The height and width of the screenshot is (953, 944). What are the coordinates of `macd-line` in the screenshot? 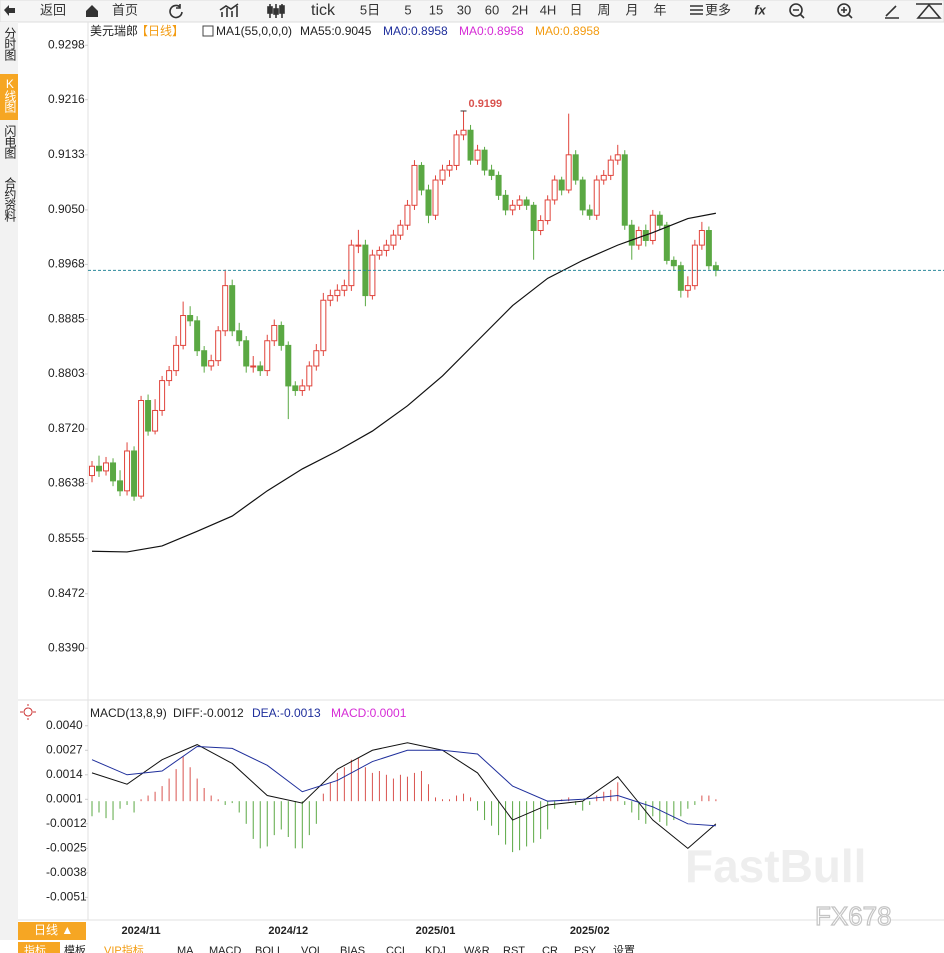 It's located at (403, 786).